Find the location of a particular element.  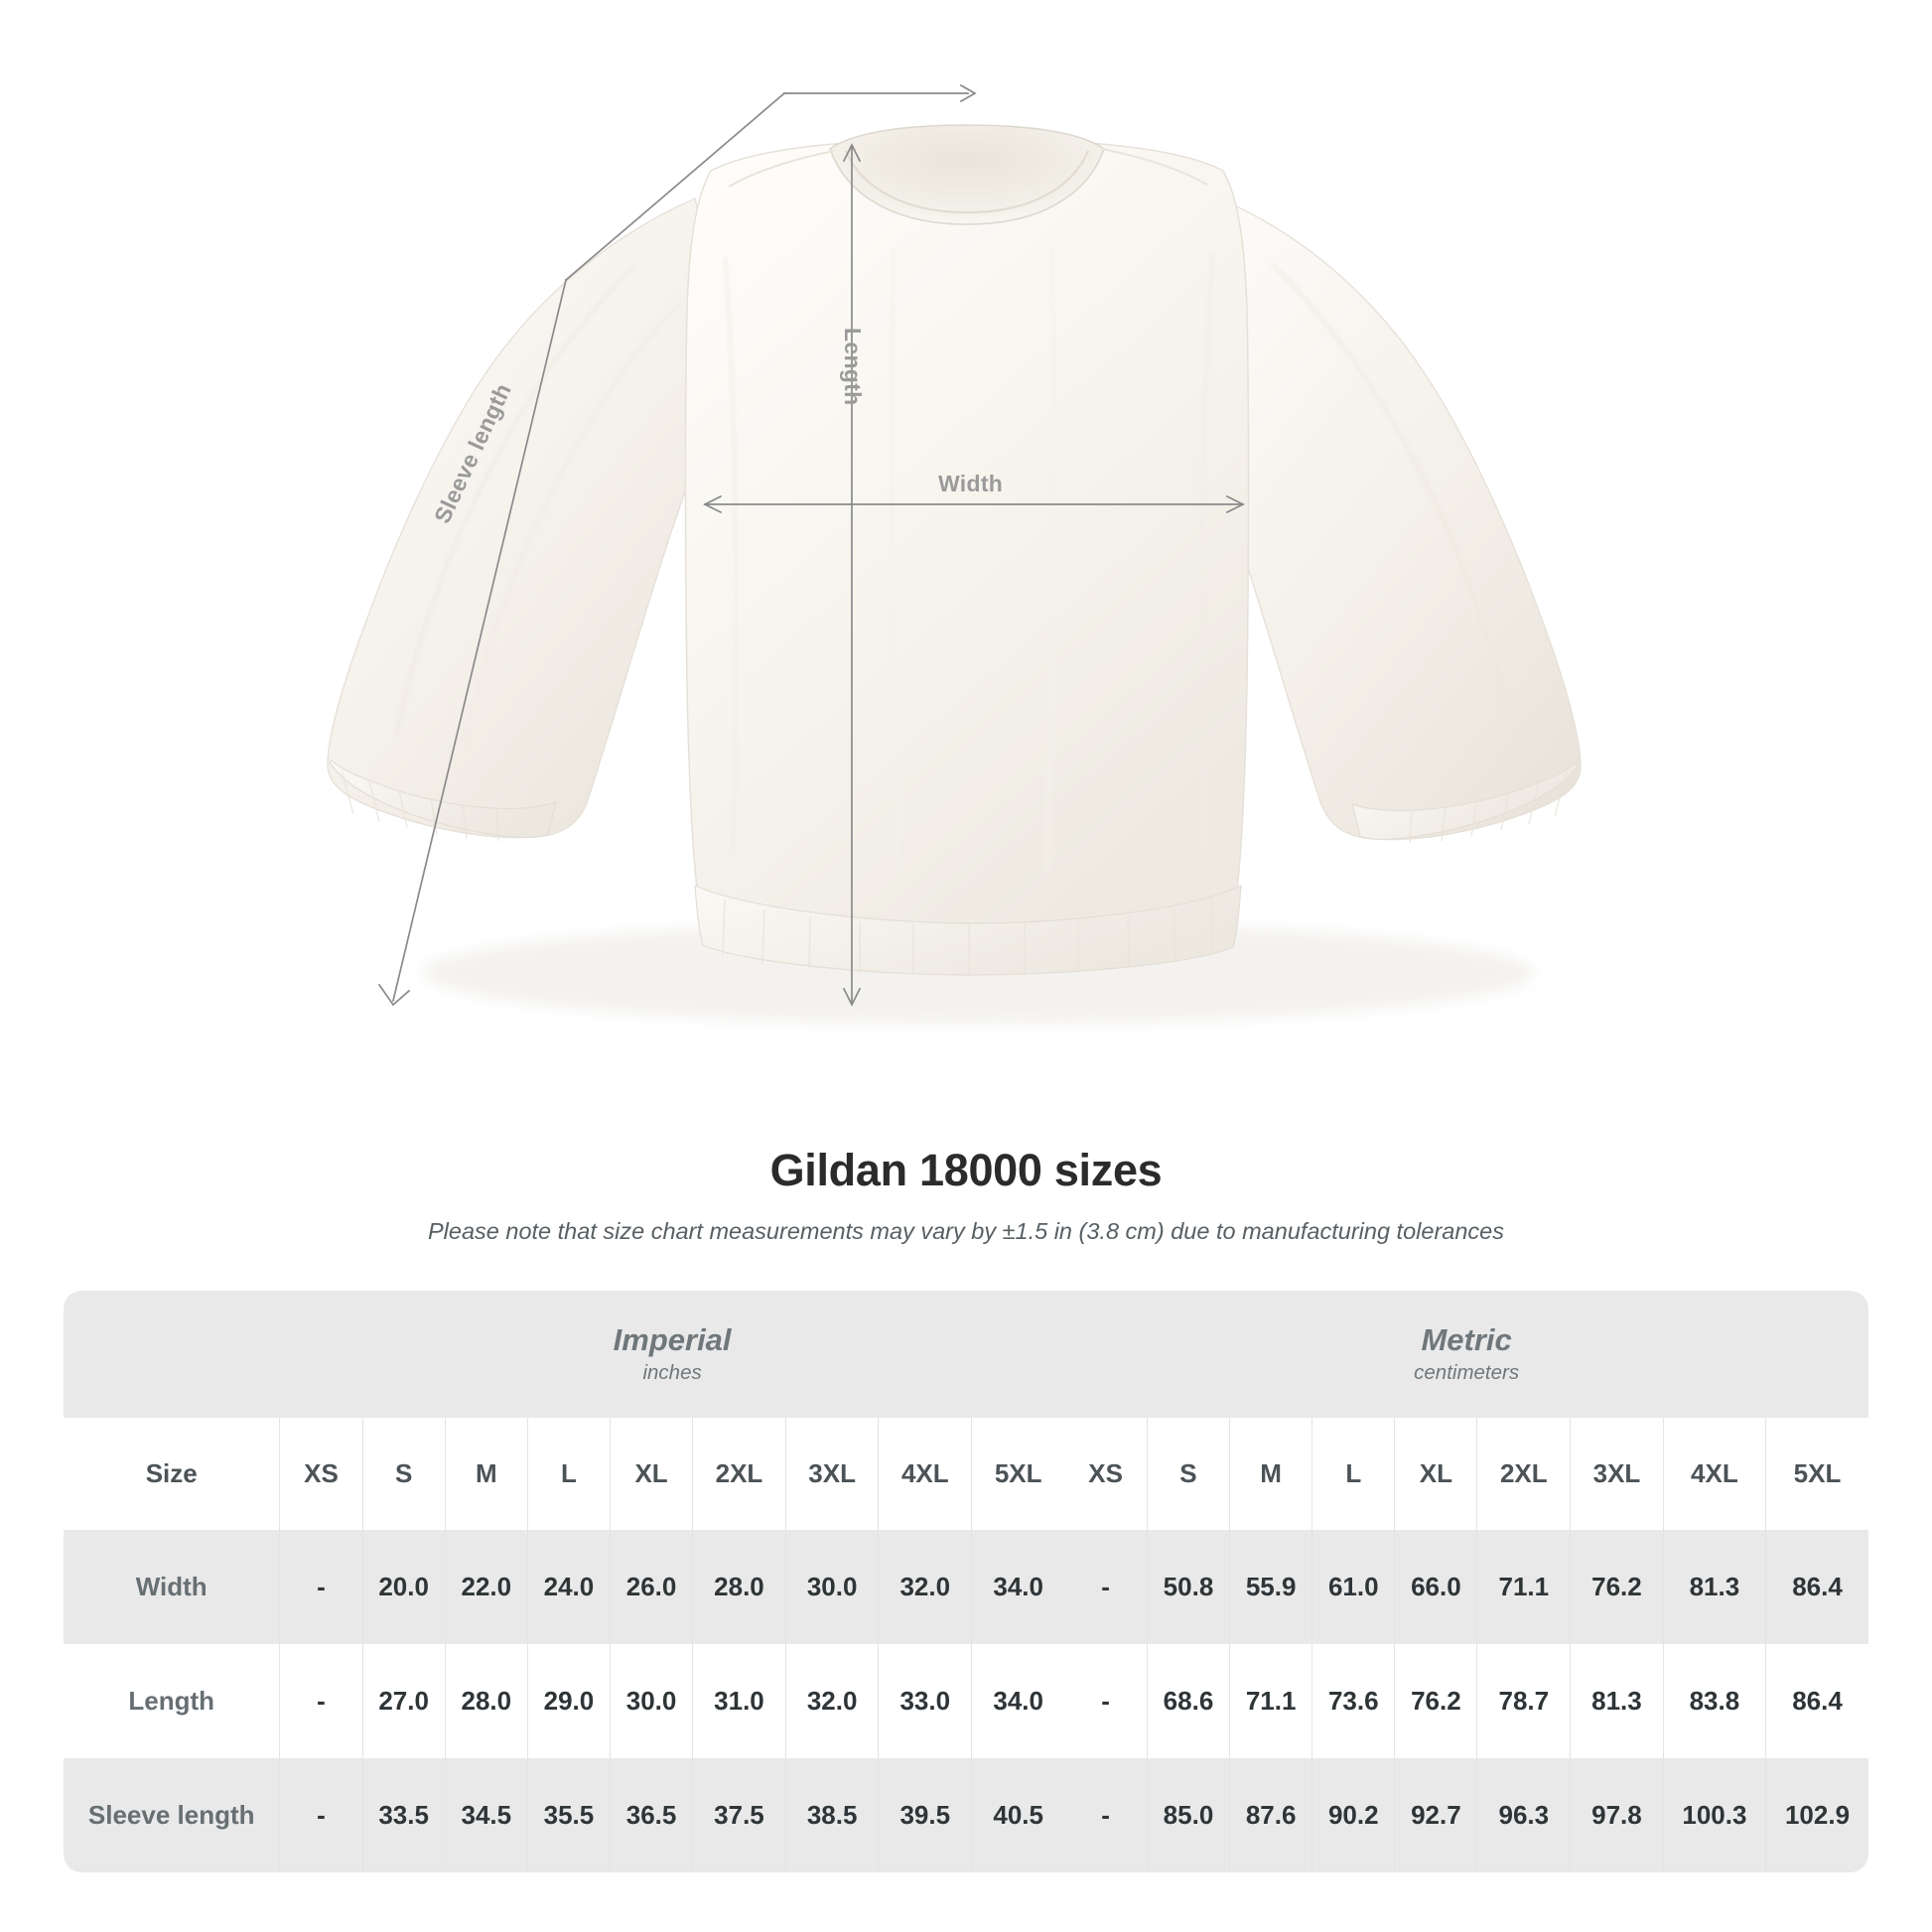

header-metric-m: M is located at coordinates (1271, 1474).